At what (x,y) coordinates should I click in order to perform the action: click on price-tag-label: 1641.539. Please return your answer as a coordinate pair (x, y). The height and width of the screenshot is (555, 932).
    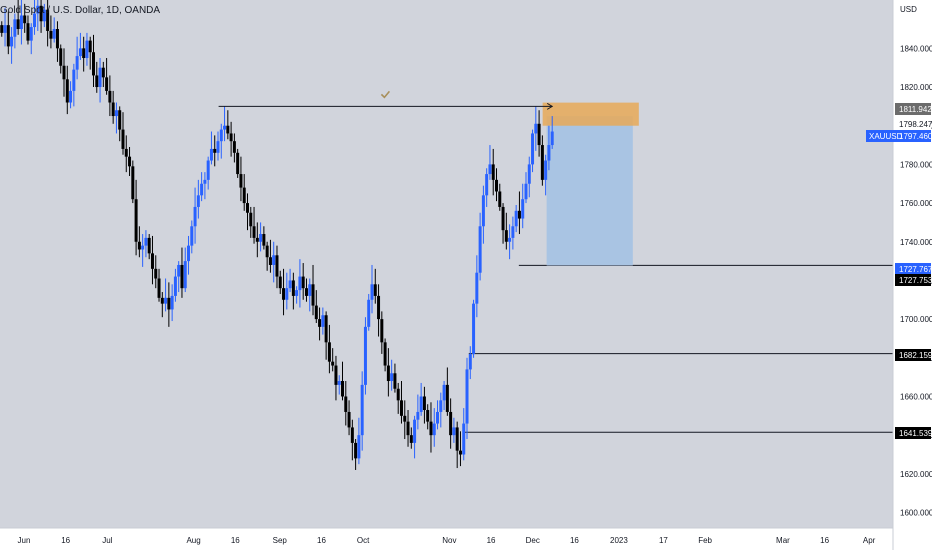
    Looking at the image, I should click on (915, 433).